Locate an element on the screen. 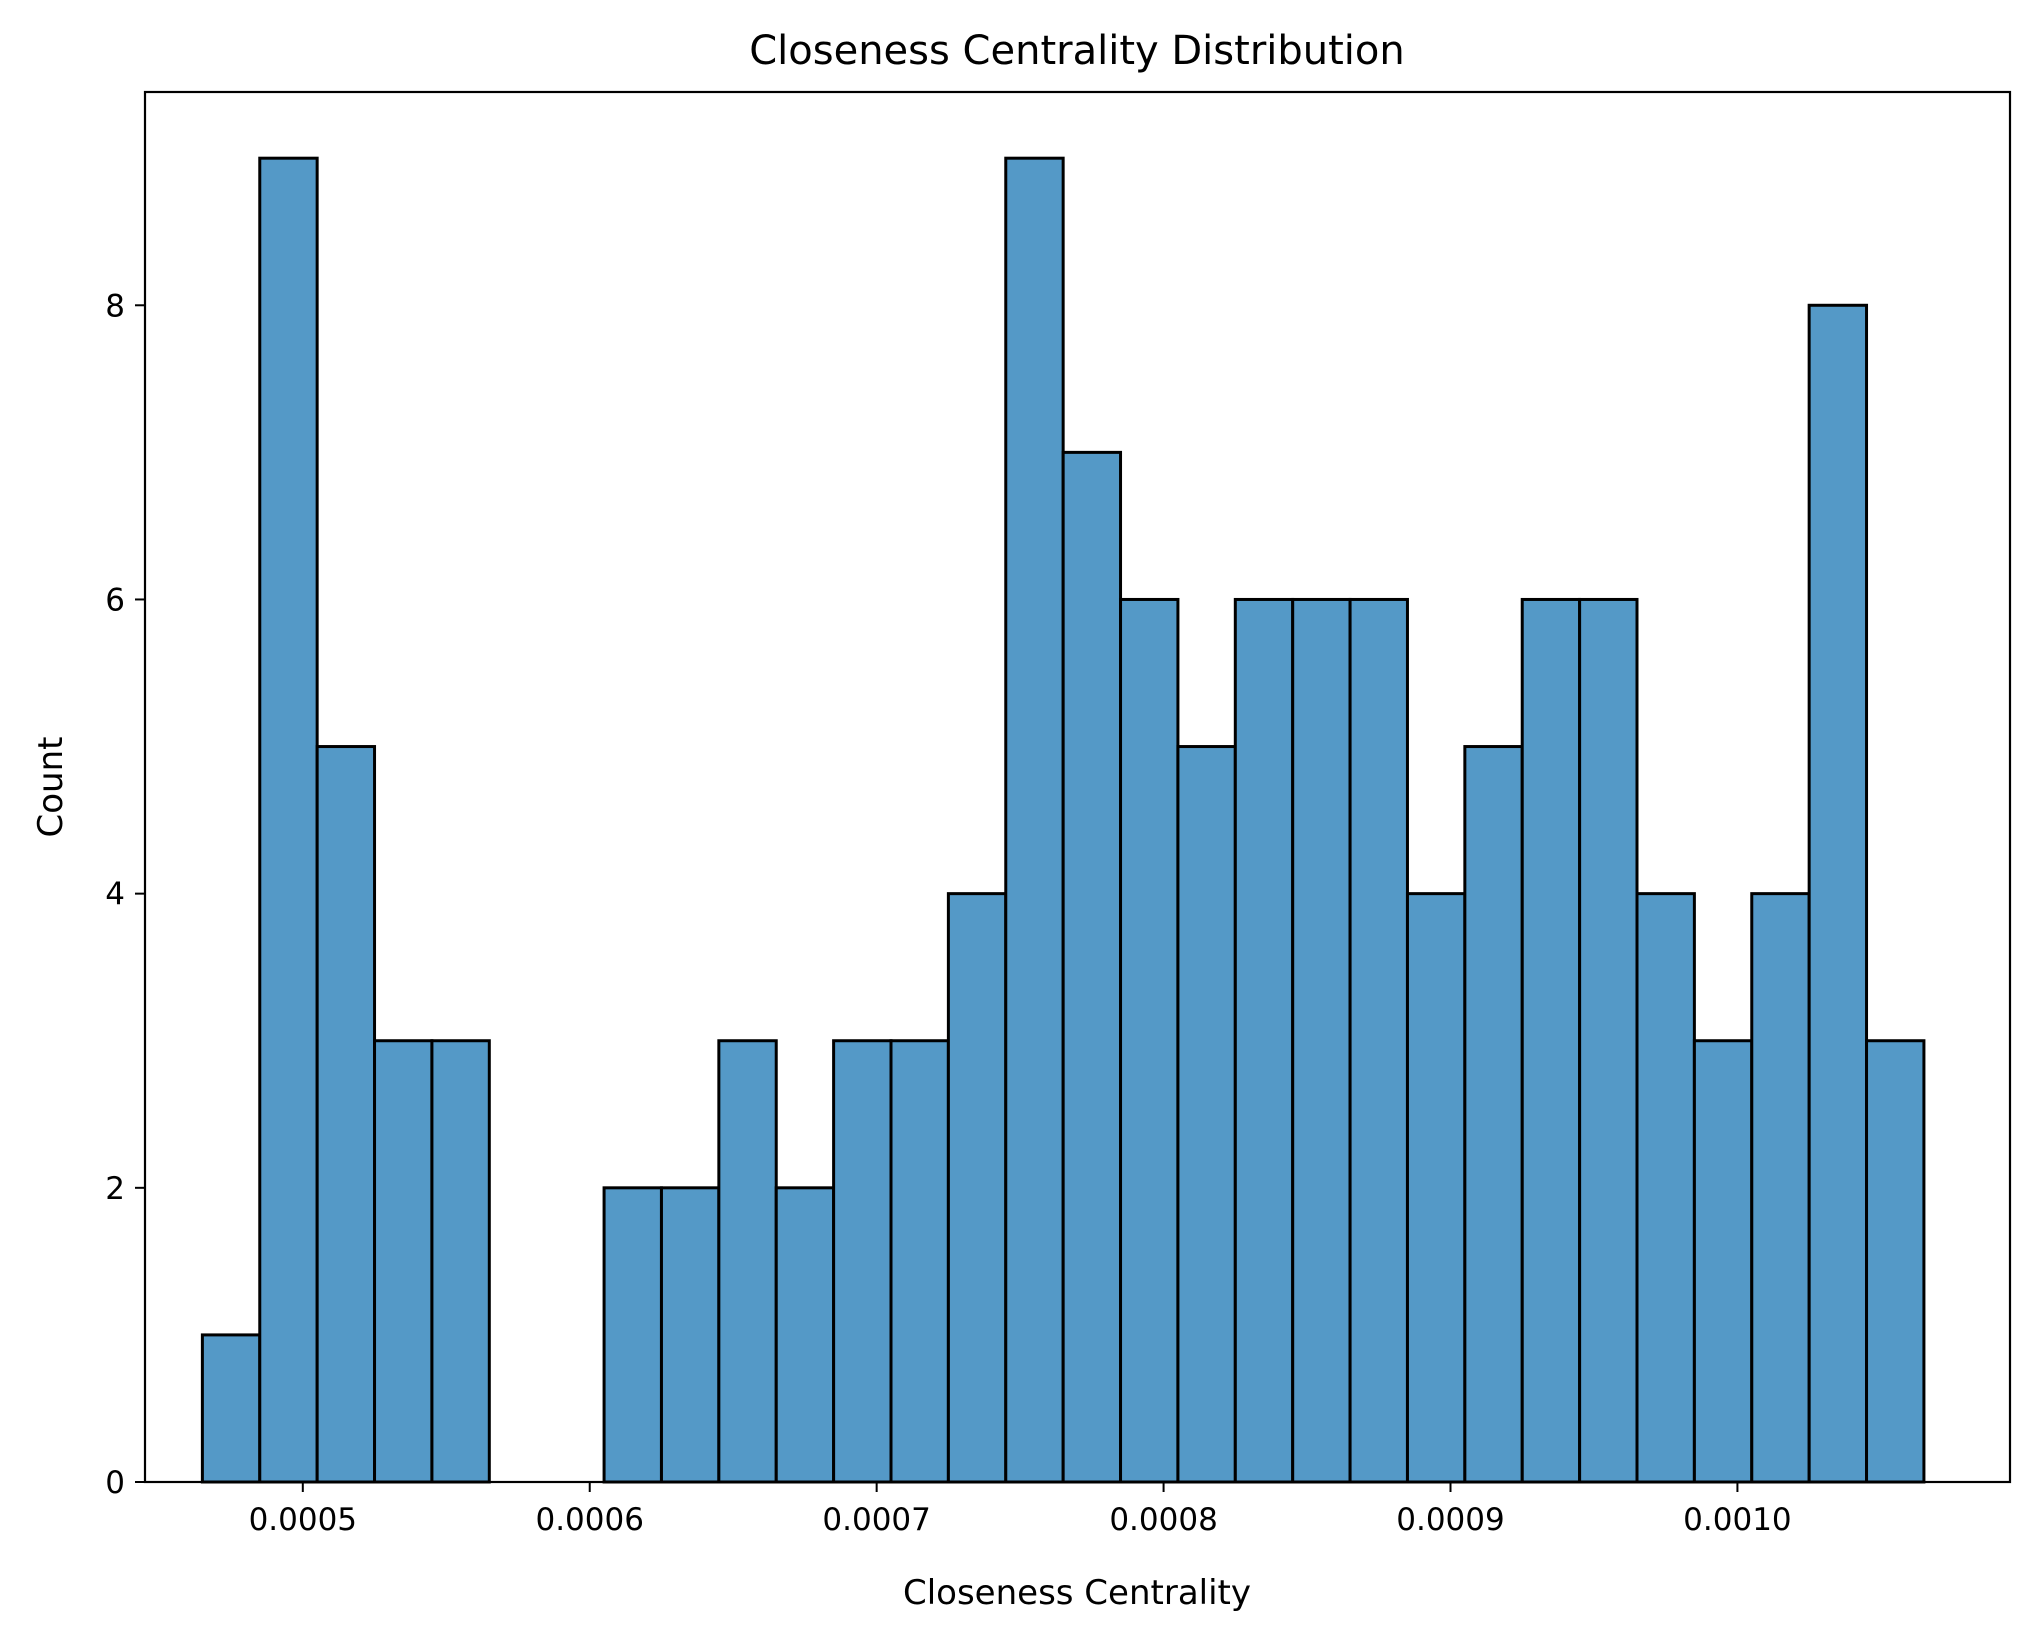 The image size is (2034, 1642). y-tick-label: 2 is located at coordinates (115, 1189).